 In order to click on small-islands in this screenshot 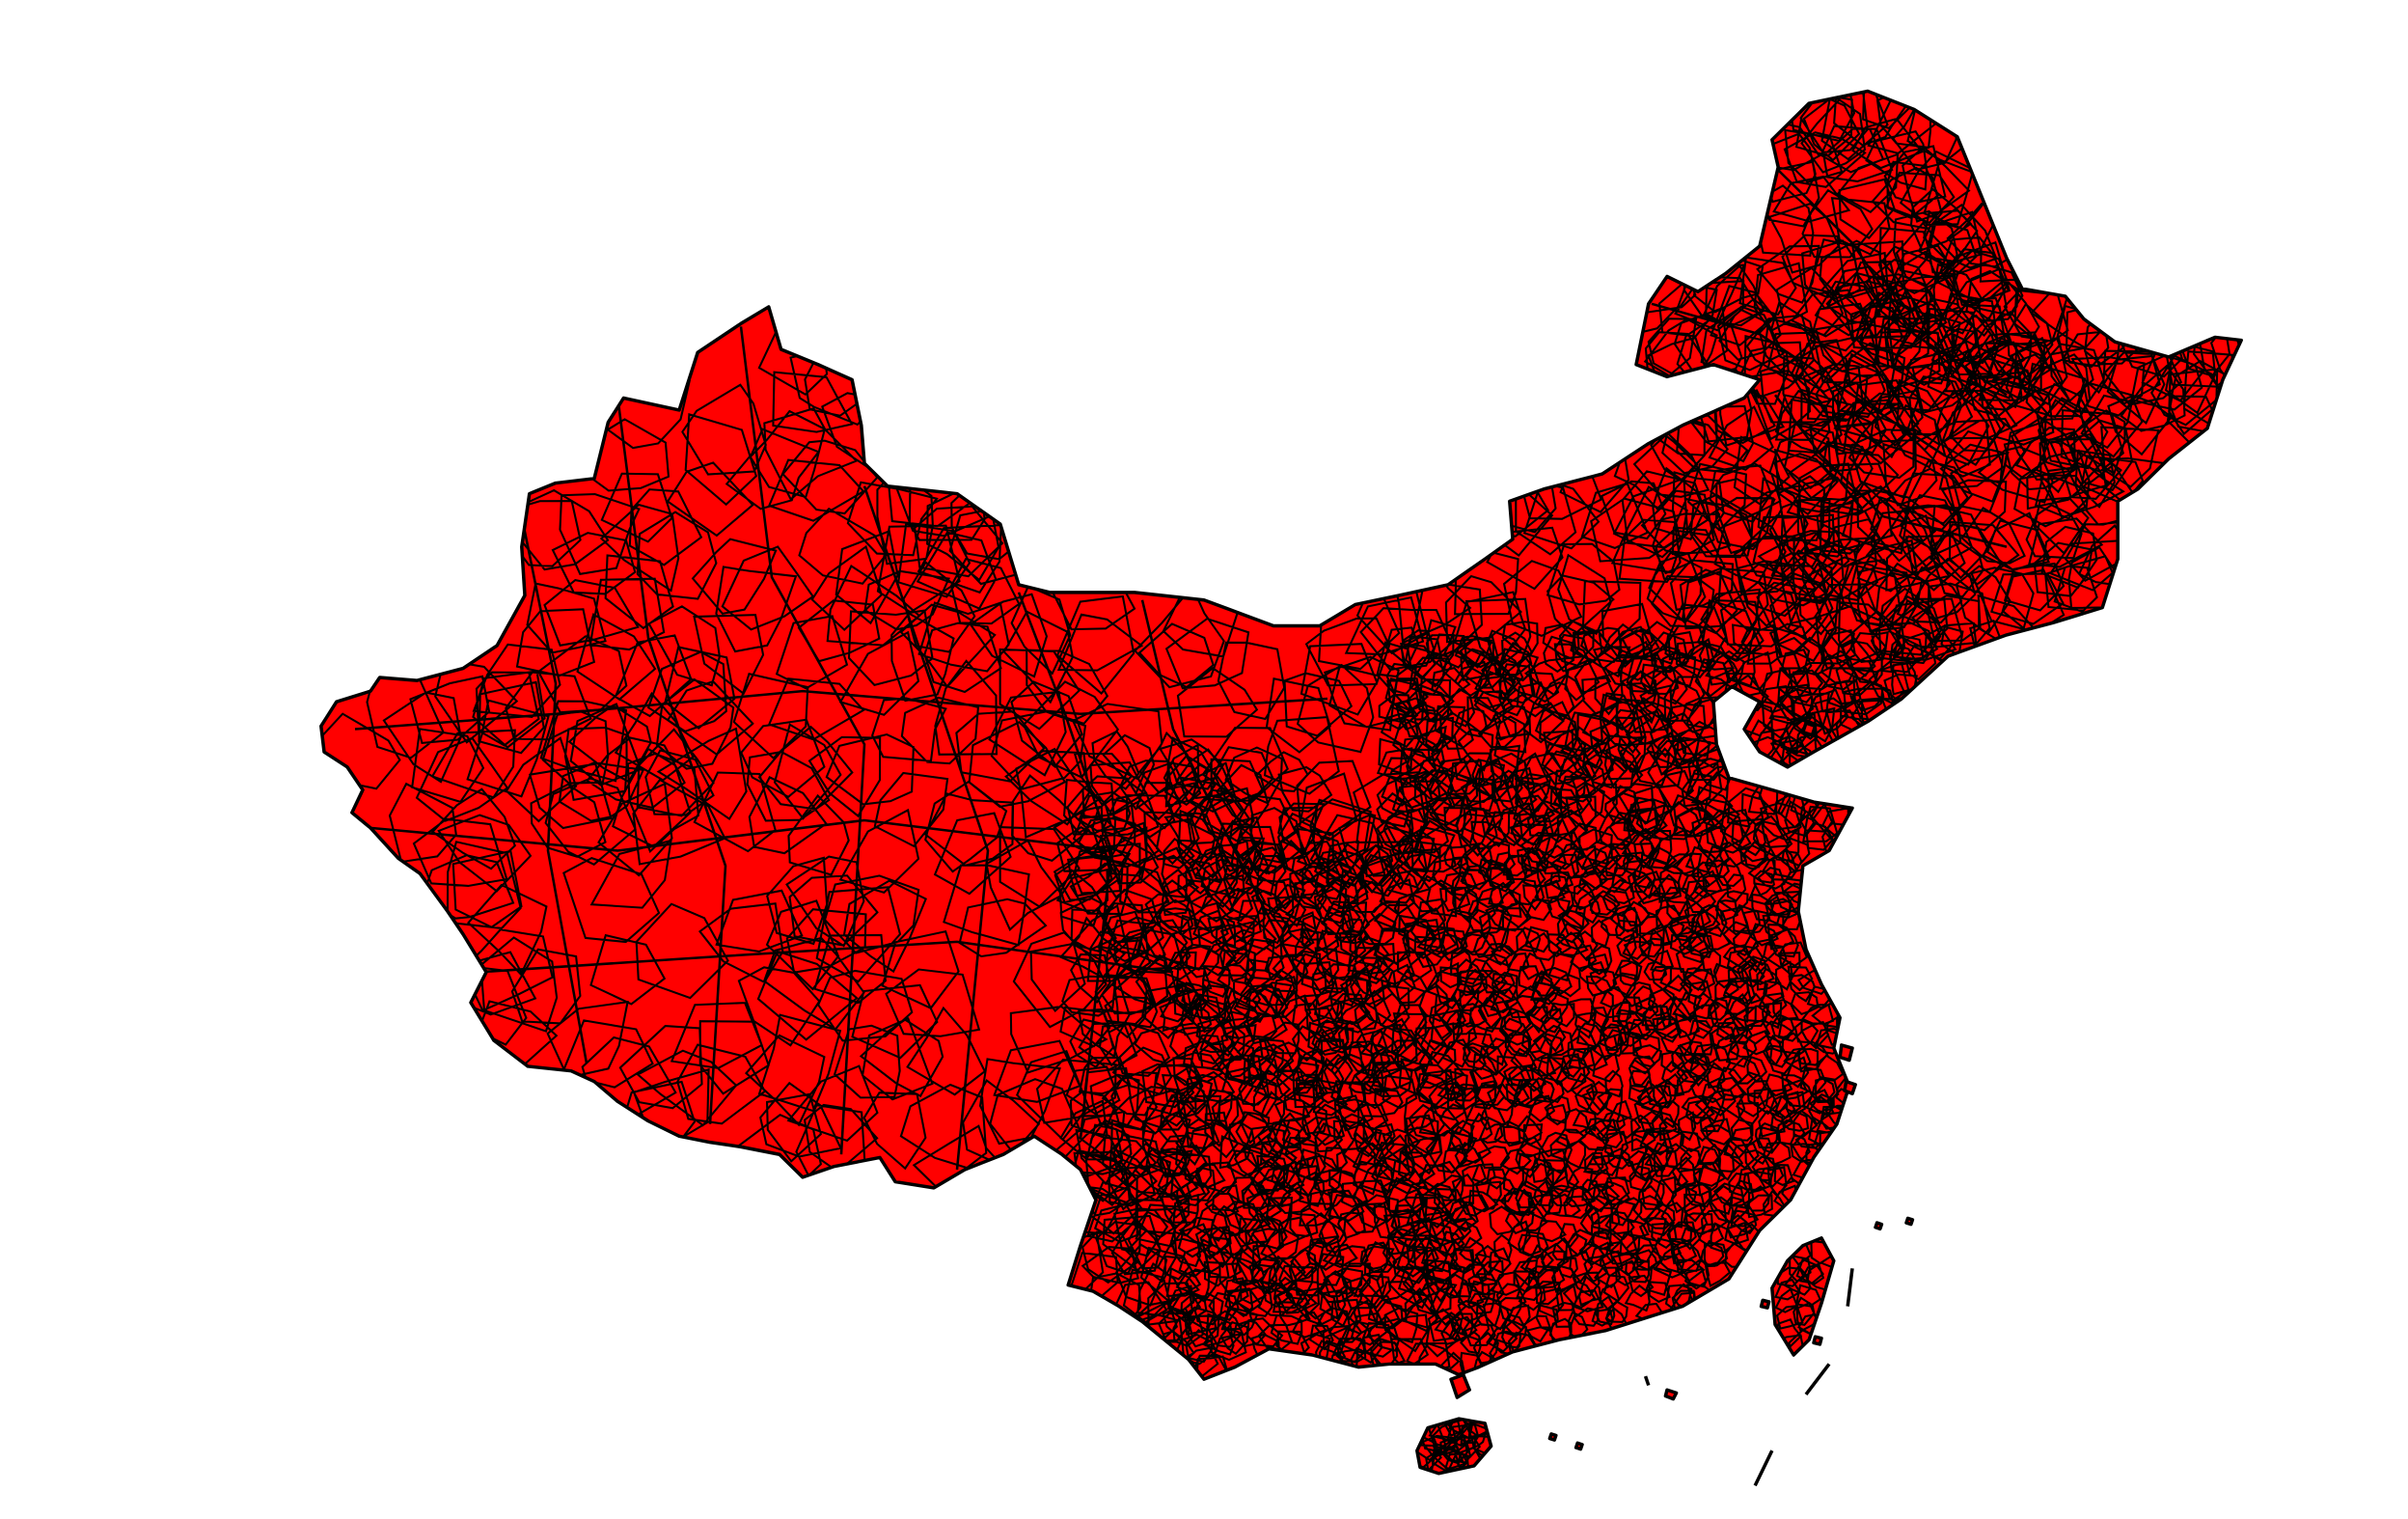, I will do `click(1682, 1104)`.